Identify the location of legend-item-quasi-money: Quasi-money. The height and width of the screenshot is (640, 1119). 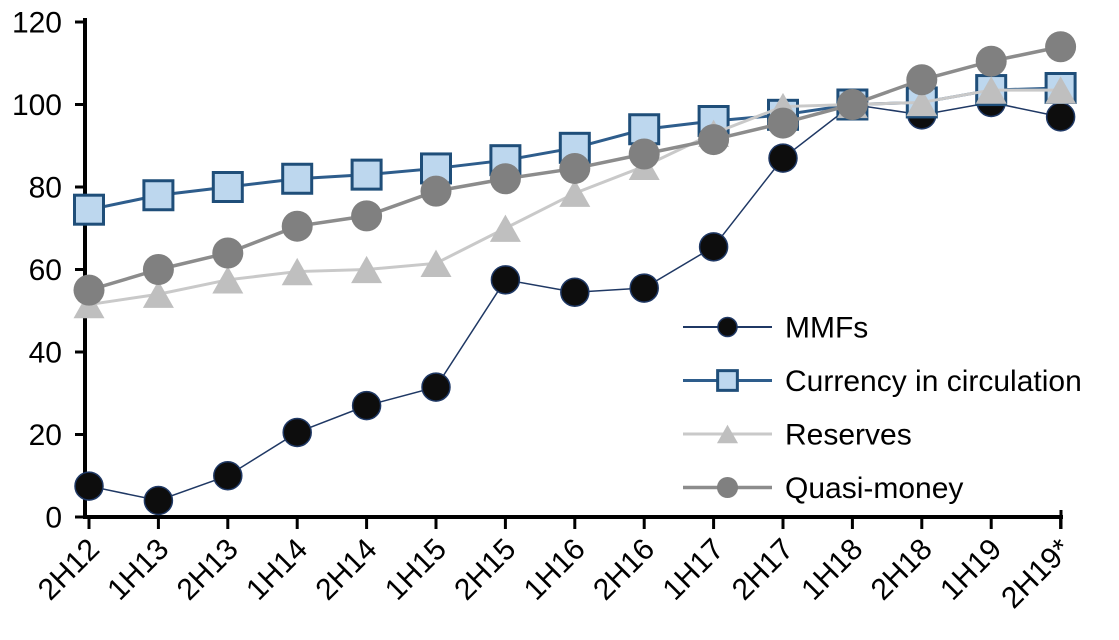
(823, 488).